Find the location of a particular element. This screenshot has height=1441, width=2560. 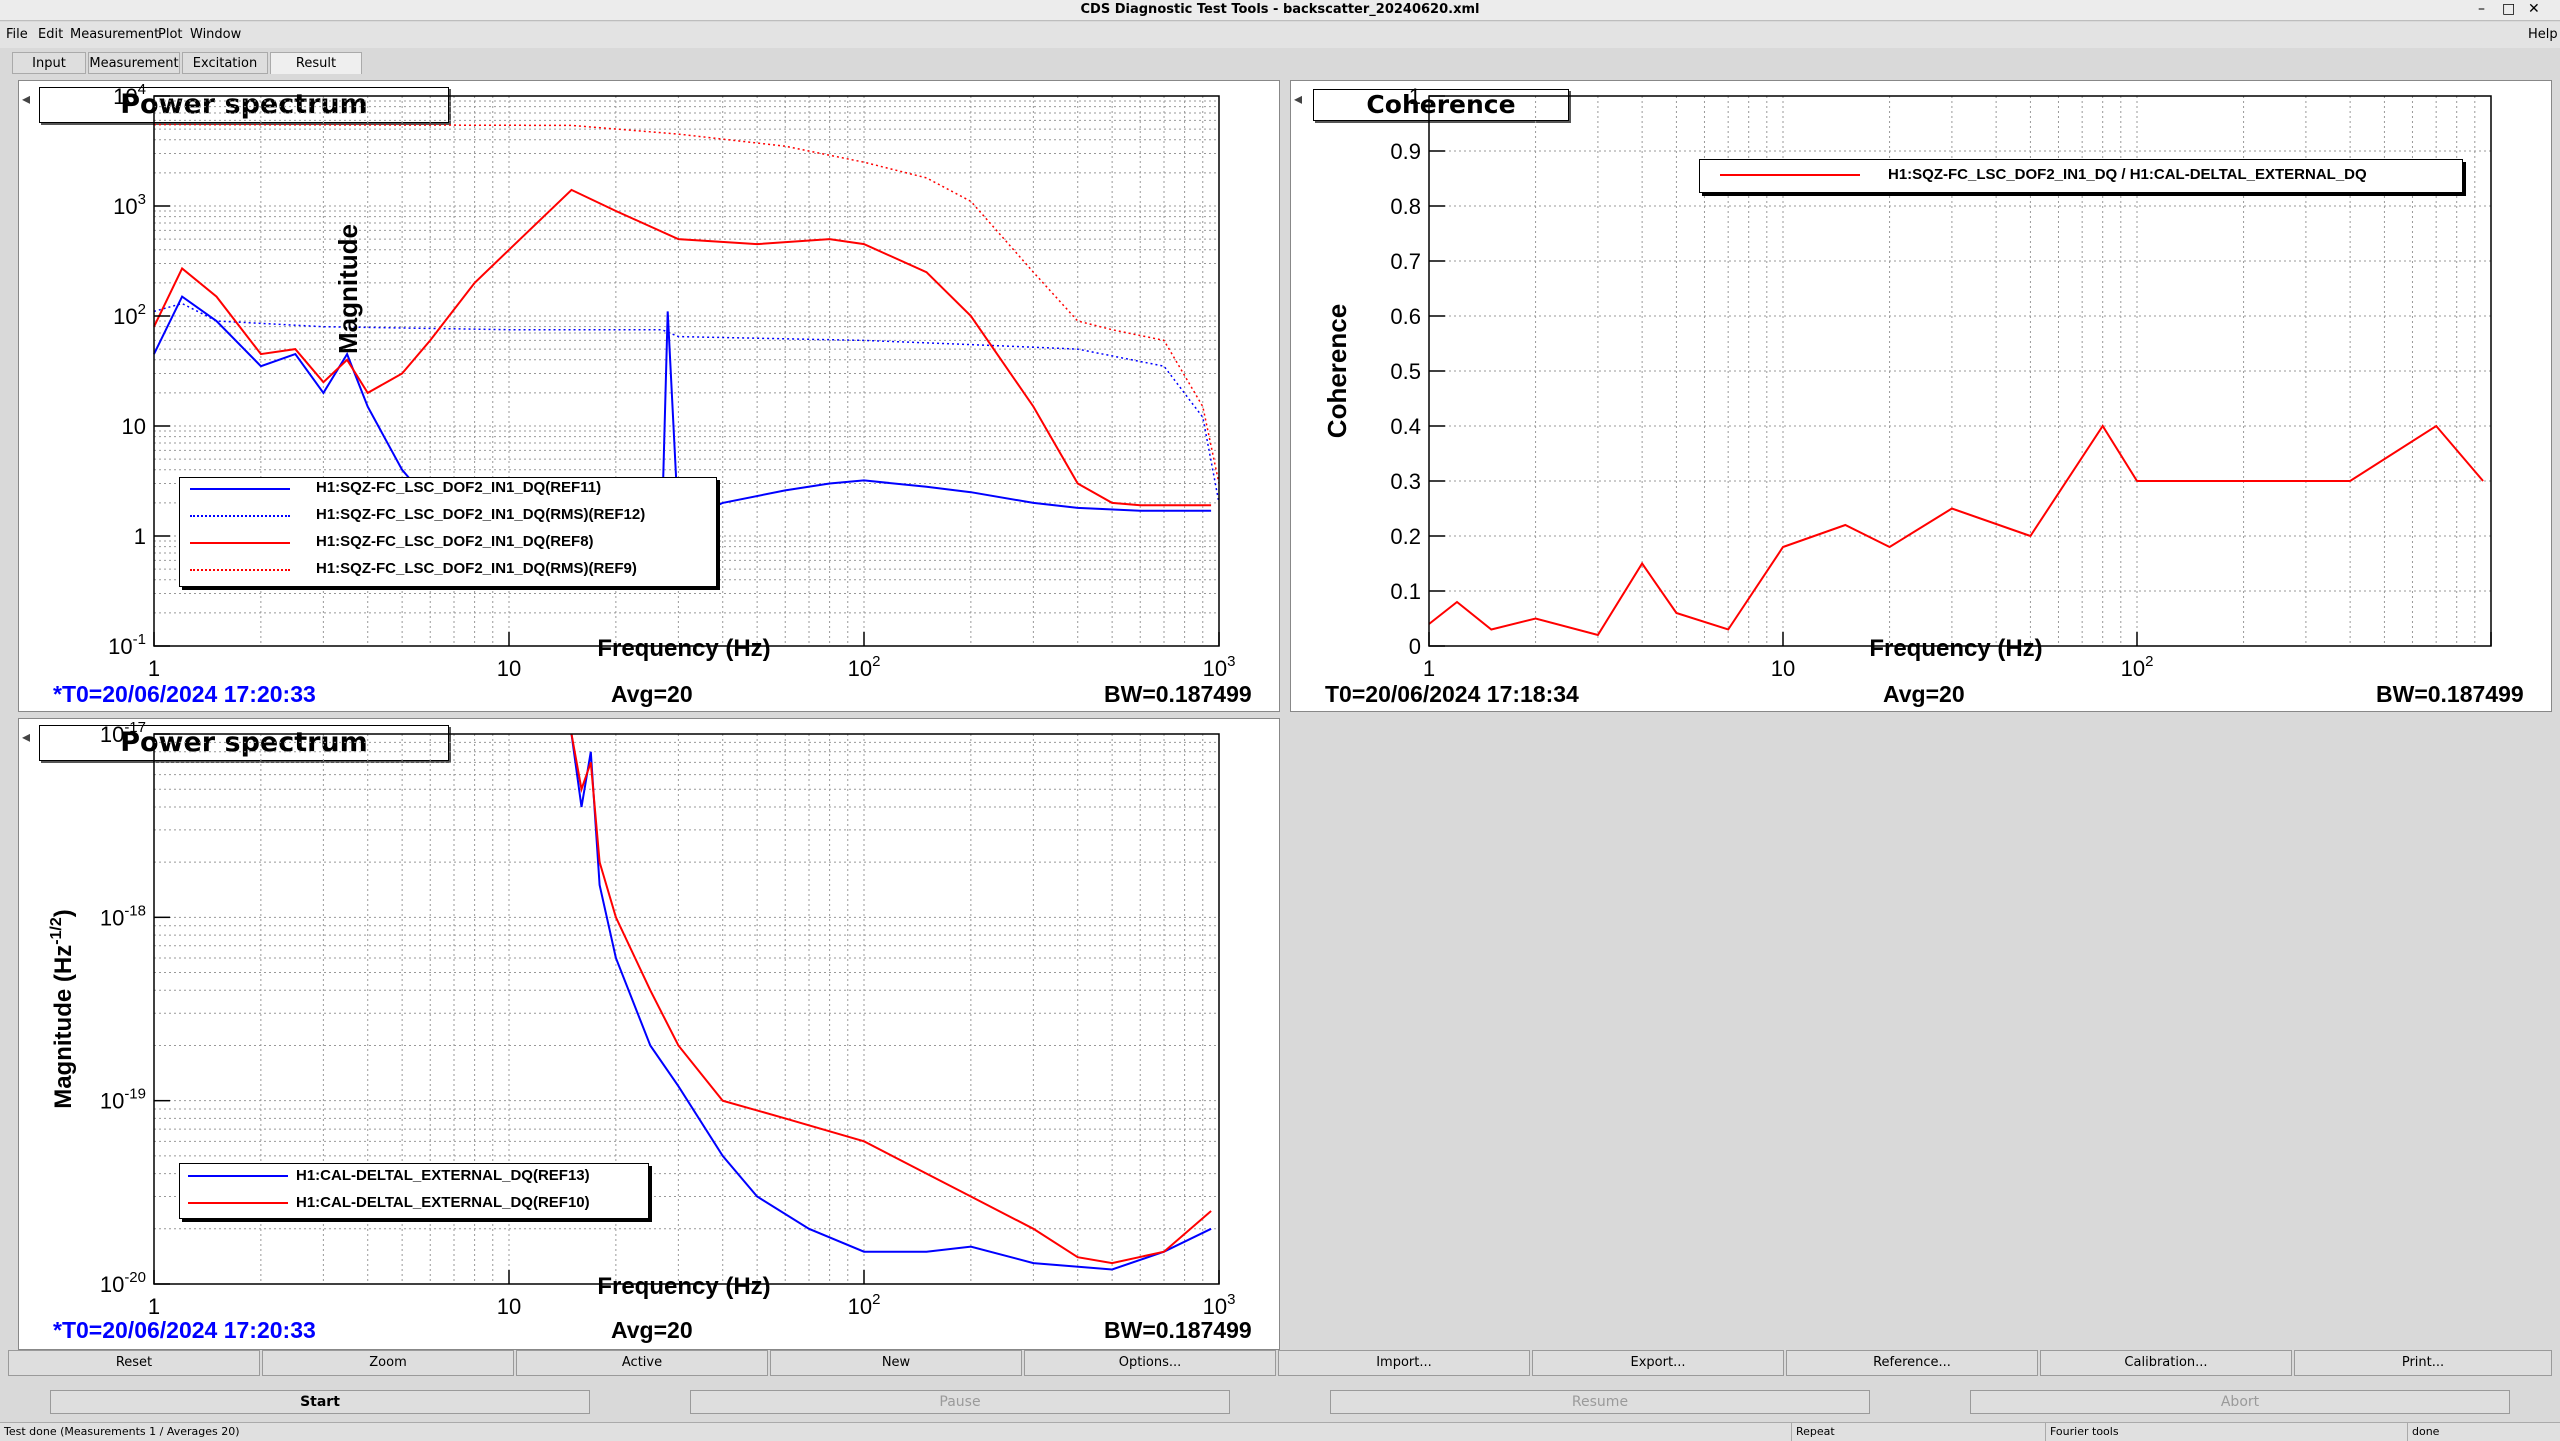

menu-measurement: Measurement is located at coordinates (115, 34).